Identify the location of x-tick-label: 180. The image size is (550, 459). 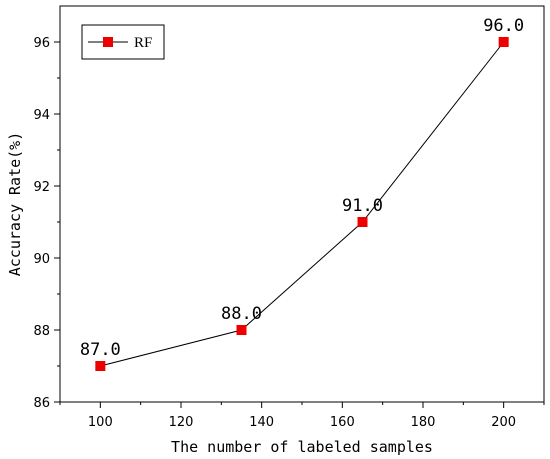
(423, 422).